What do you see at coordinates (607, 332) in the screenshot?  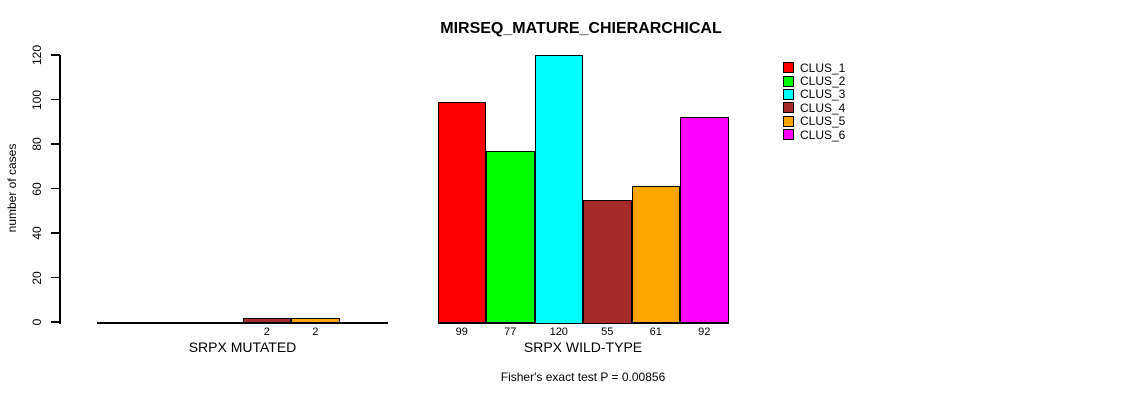 I see `bar-value-label: 55` at bounding box center [607, 332].